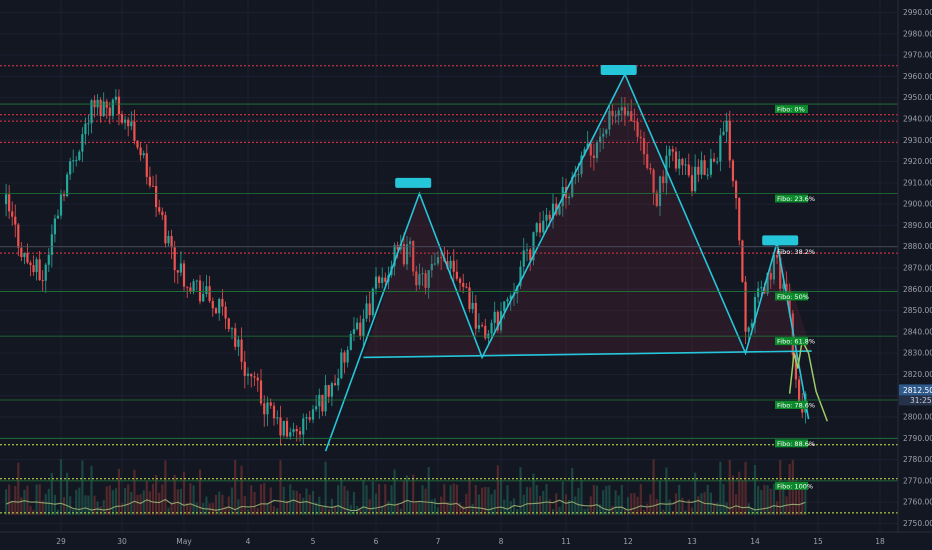  Describe the element at coordinates (917, 438) in the screenshot. I see `price-tick-label: 2790.00` at that location.